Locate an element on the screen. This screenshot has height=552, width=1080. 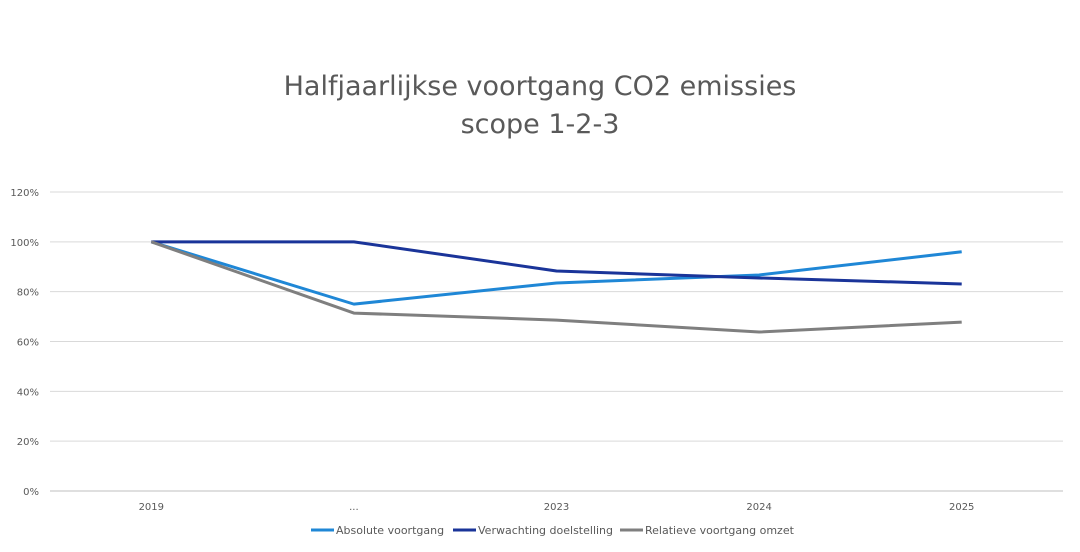
chart-title-line1: Halfjaarlijkse voortgang CO2 emissies is located at coordinates (540, 86).